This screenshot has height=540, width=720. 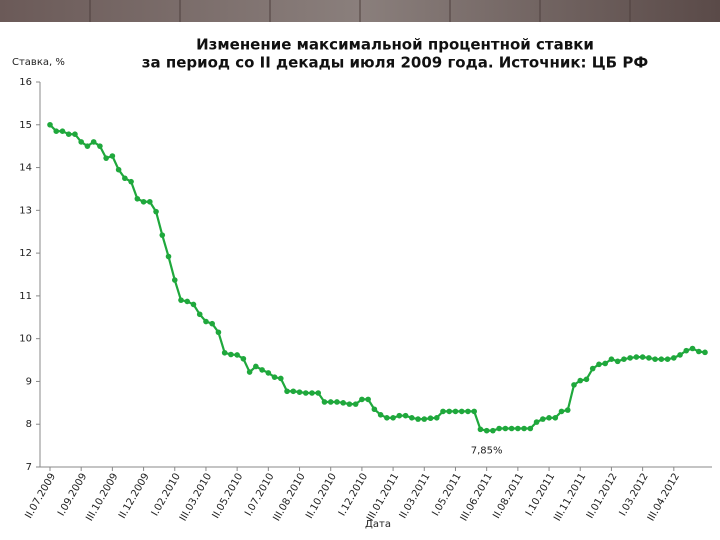 I want to click on value-label: 7,85%, so click(x=487, y=451).